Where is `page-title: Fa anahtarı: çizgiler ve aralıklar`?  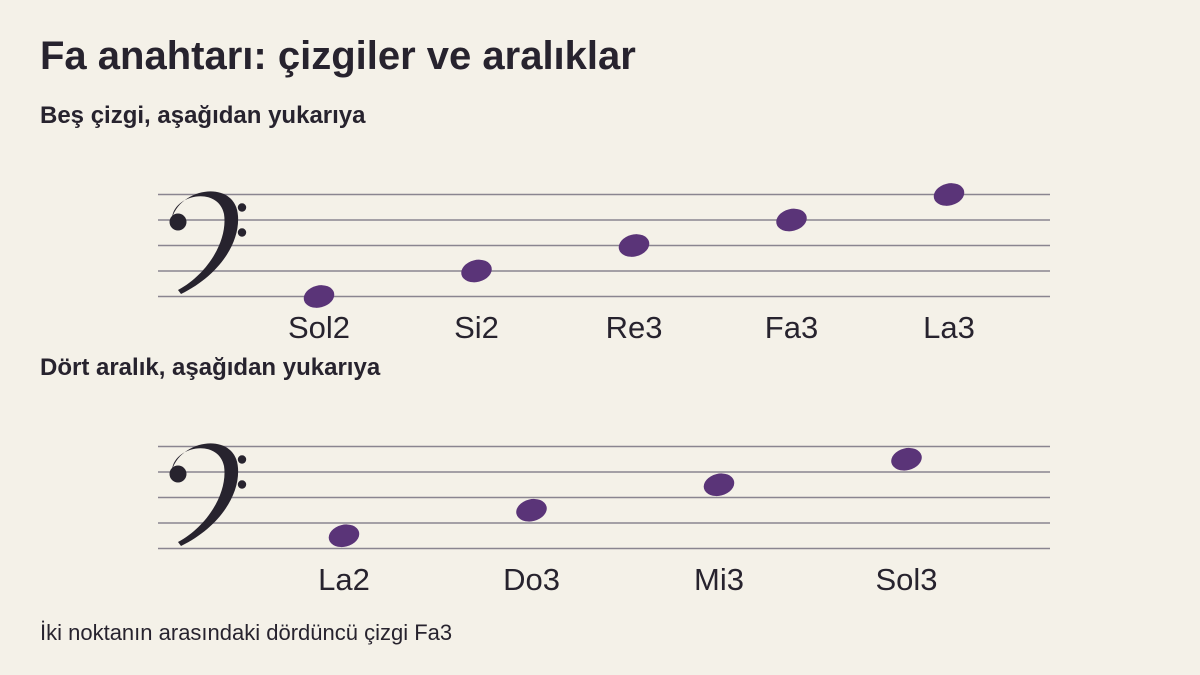
page-title: Fa anahtarı: çizgiler ve aralıklar is located at coordinates (338, 56).